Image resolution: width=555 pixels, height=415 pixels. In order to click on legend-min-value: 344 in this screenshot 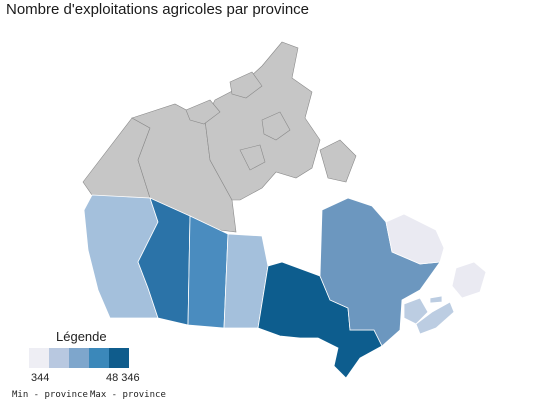, I will do `click(40, 378)`.